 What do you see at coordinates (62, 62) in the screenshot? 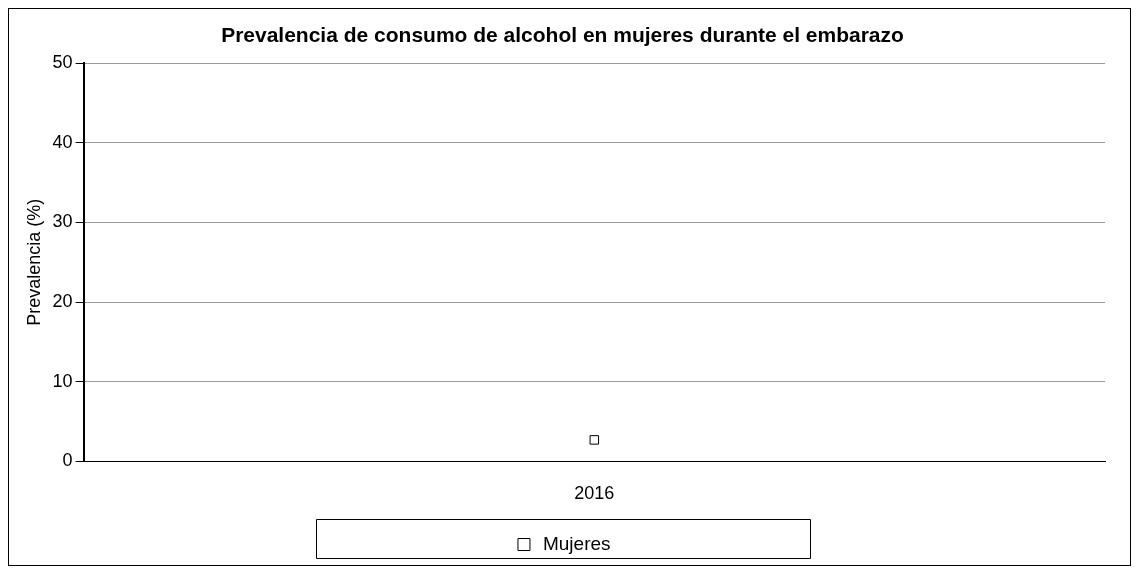
I see `y-tick-label: 50` at bounding box center [62, 62].